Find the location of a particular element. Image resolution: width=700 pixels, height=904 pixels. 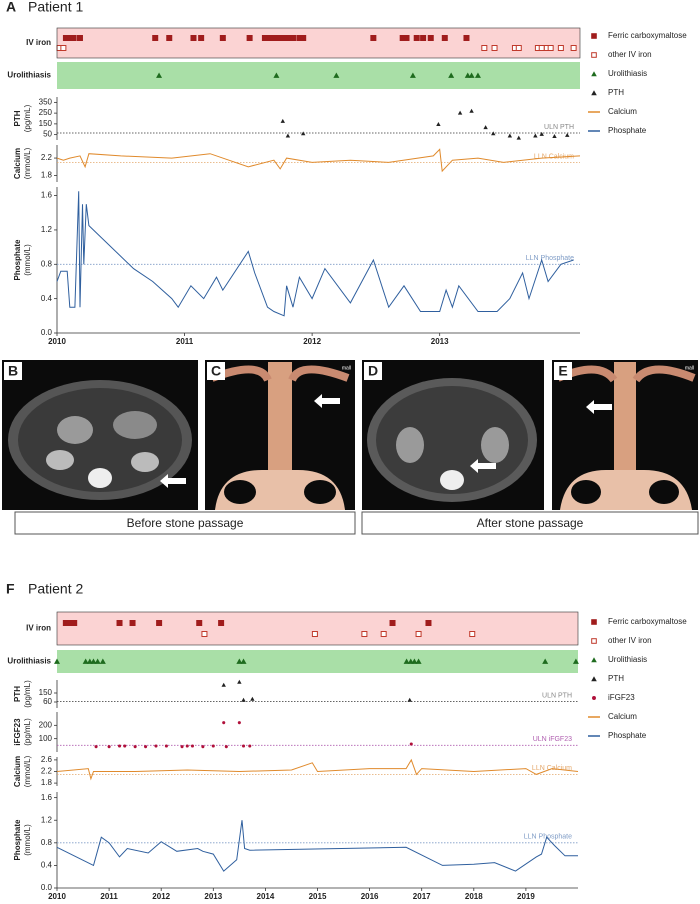

x-tick-label: 2012 is located at coordinates (161, 896).